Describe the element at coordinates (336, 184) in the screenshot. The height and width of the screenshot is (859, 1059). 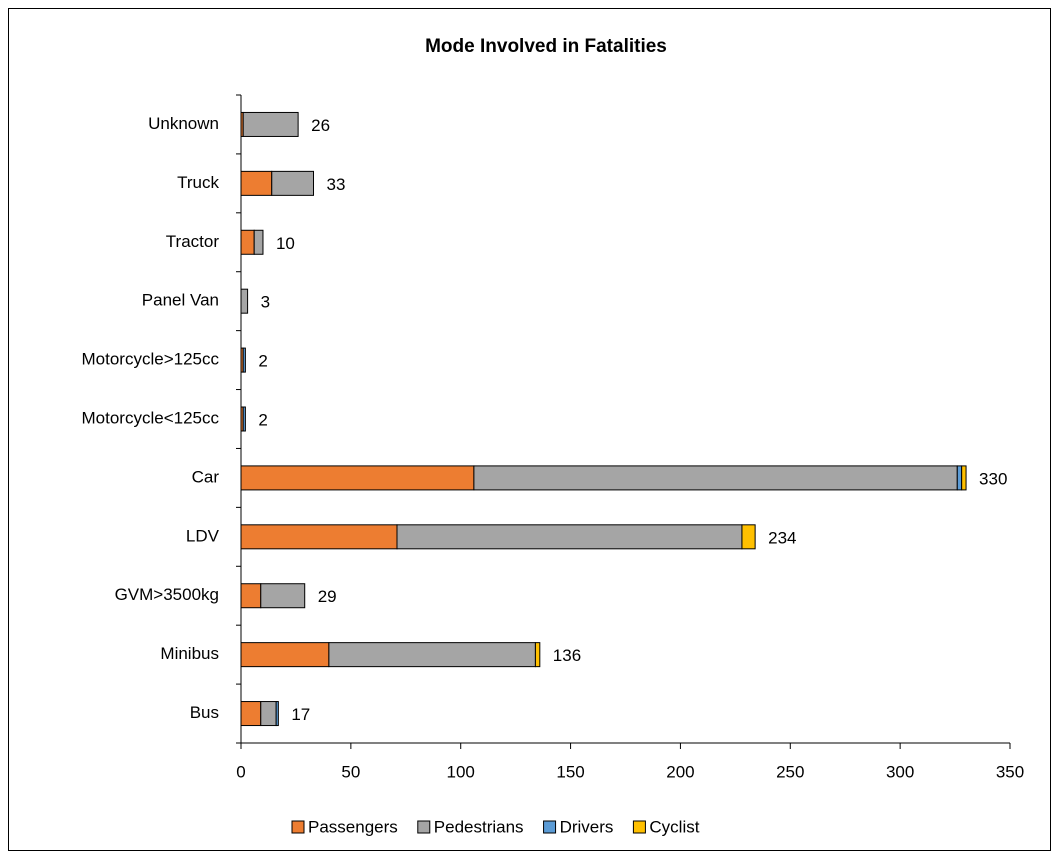
I see `total-label: 33` at that location.